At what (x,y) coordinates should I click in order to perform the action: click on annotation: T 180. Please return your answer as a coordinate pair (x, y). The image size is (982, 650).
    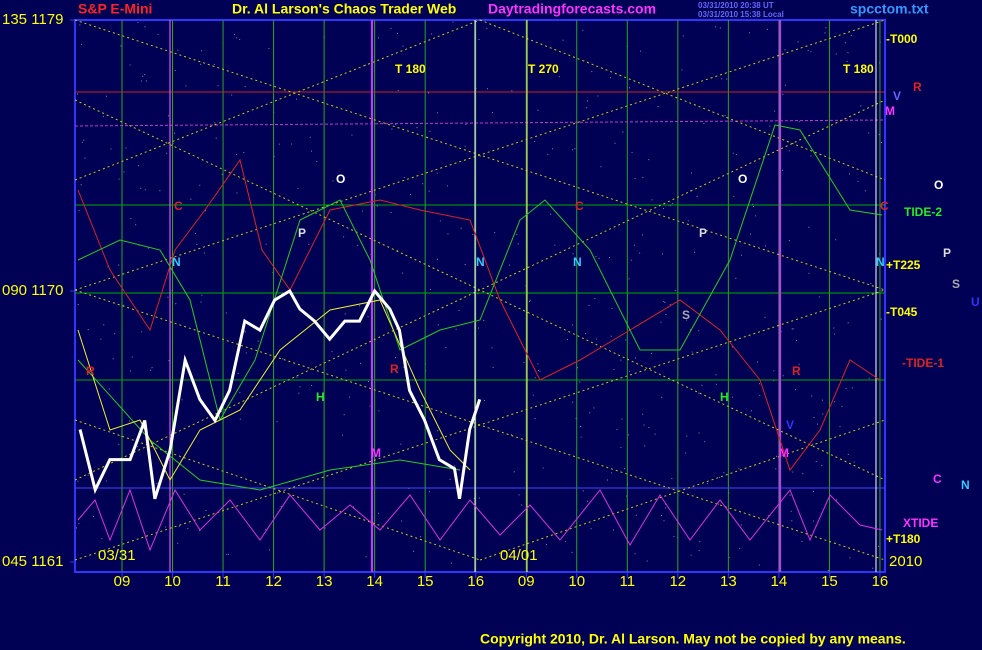
    Looking at the image, I should click on (858, 69).